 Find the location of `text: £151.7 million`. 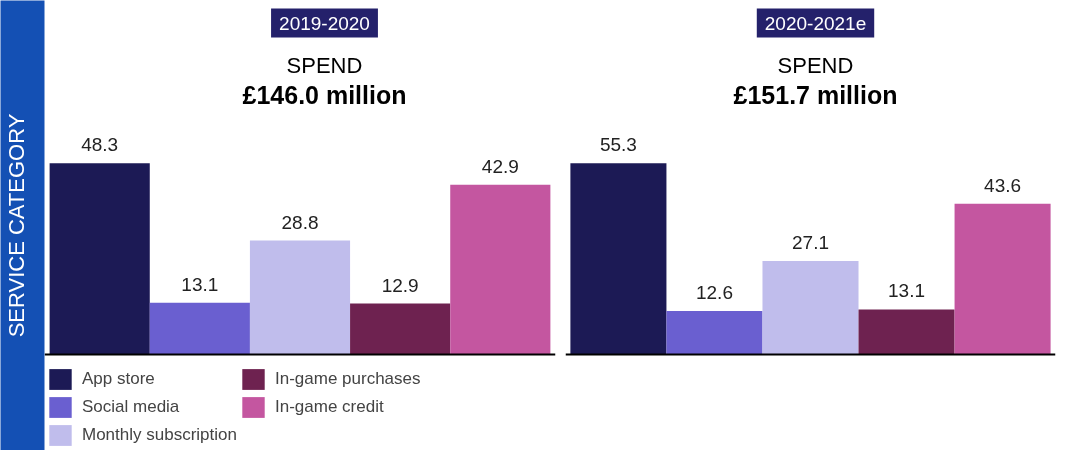

text: £151.7 million is located at coordinates (815, 94).